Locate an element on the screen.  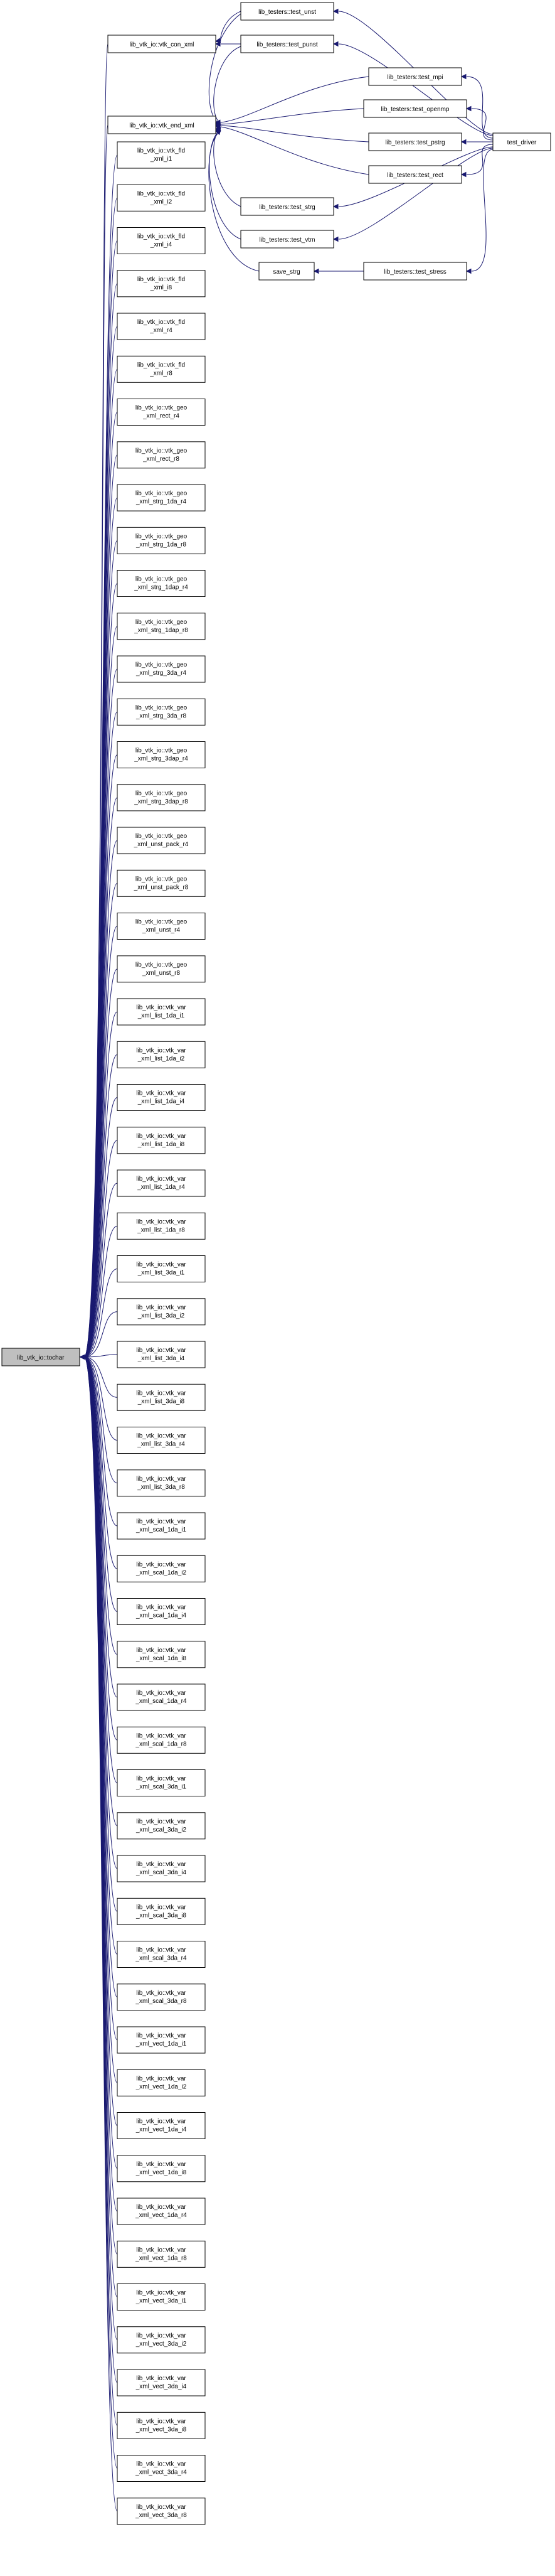
node-left-5: lib_vtk_io::vtk_fld_xml_r4 is located at coordinates (161, 327).